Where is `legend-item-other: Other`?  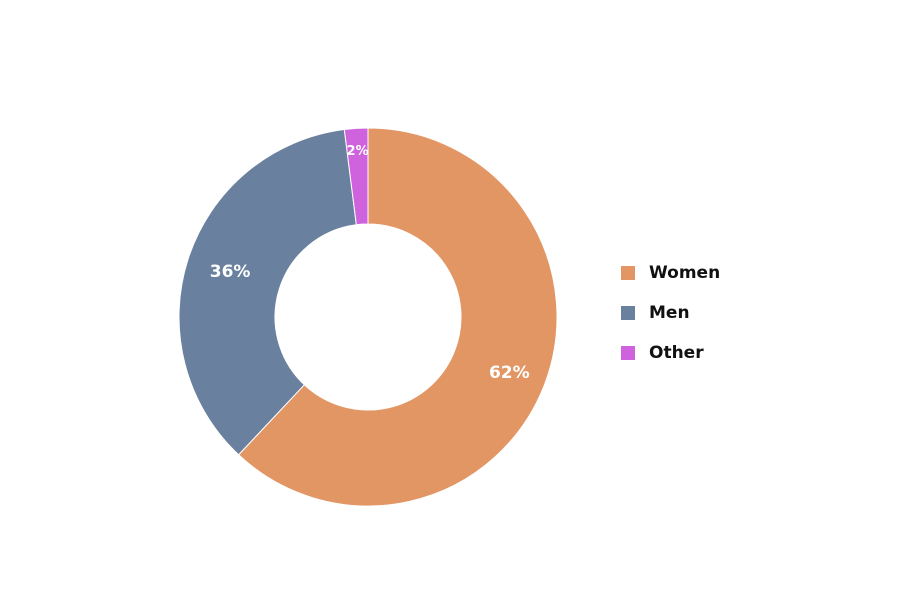
legend-item-other: Other is located at coordinates (670, 353).